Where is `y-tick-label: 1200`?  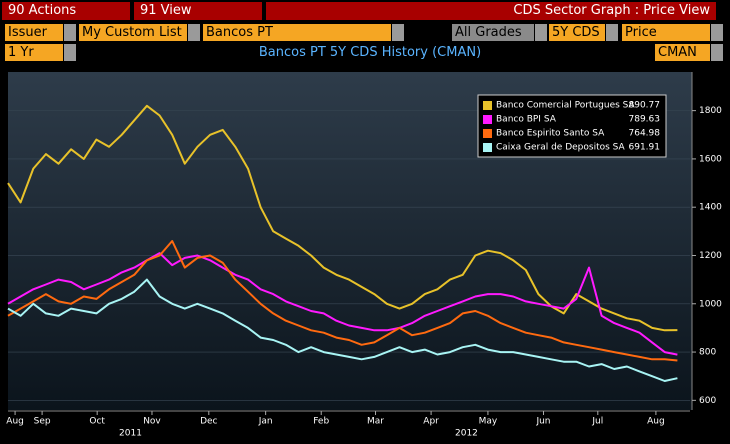
y-tick-label: 1200 is located at coordinates (710, 256).